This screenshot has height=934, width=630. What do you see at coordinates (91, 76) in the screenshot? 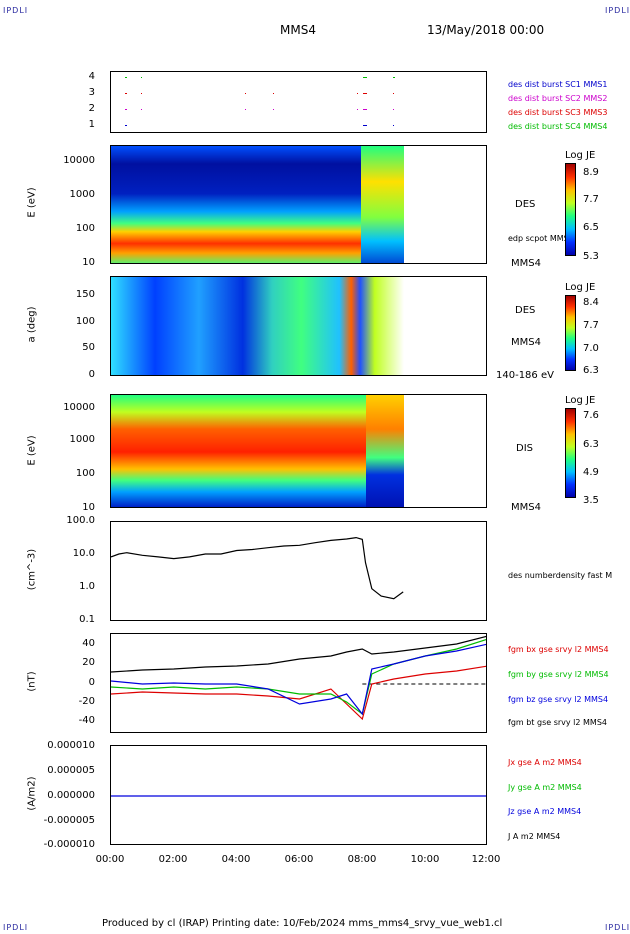
I see `burst-ytick: 4` at bounding box center [91, 76].